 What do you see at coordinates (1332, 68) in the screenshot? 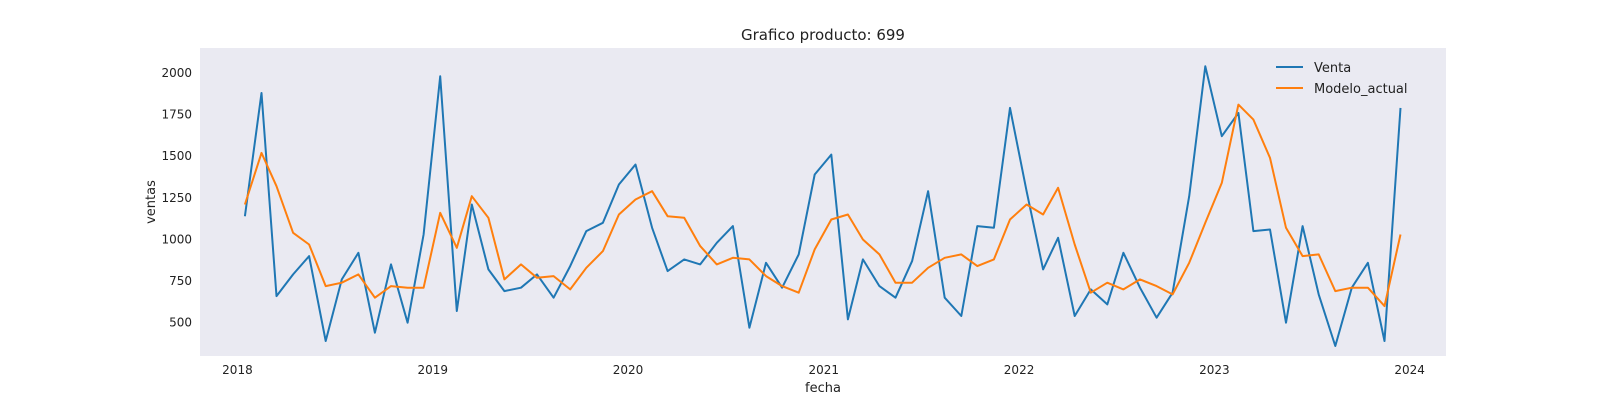
I see `legend-label: Venta` at bounding box center [1332, 68].